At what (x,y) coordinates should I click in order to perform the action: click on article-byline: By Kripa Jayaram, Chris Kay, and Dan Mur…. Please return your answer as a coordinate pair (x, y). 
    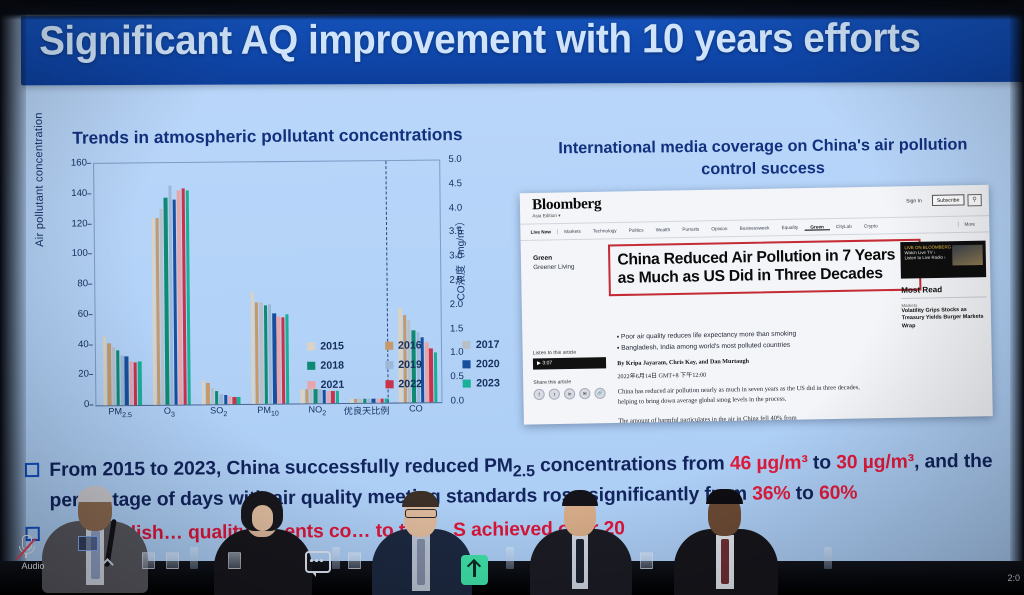
    Looking at the image, I should click on (683, 363).